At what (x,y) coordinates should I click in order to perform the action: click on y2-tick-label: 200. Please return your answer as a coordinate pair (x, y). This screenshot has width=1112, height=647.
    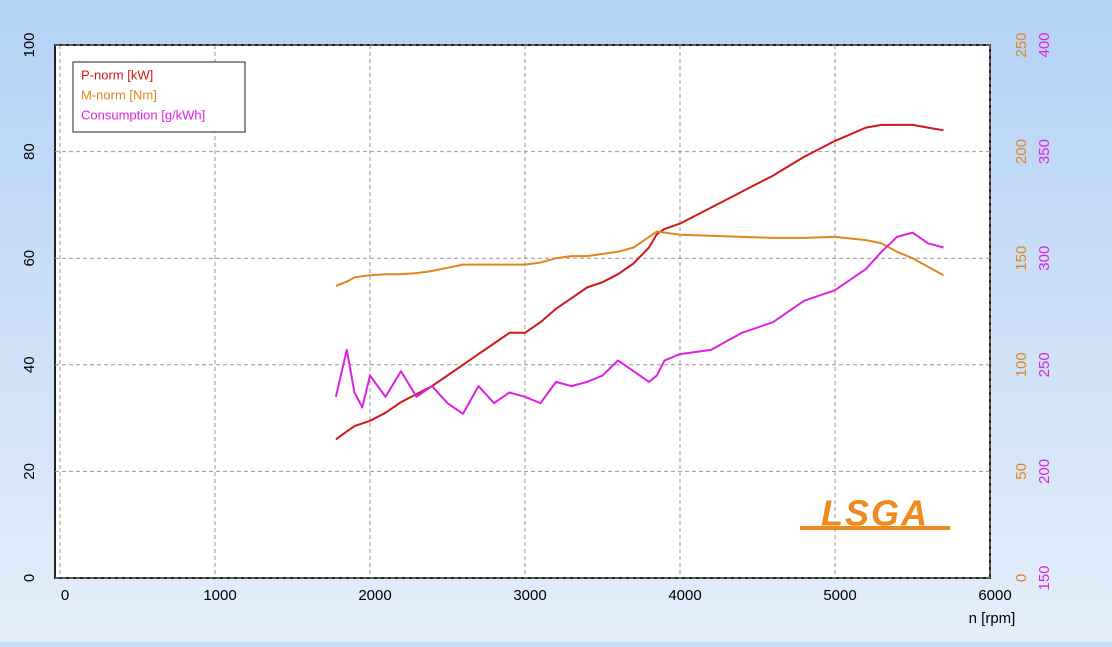
    Looking at the image, I should click on (1021, 151).